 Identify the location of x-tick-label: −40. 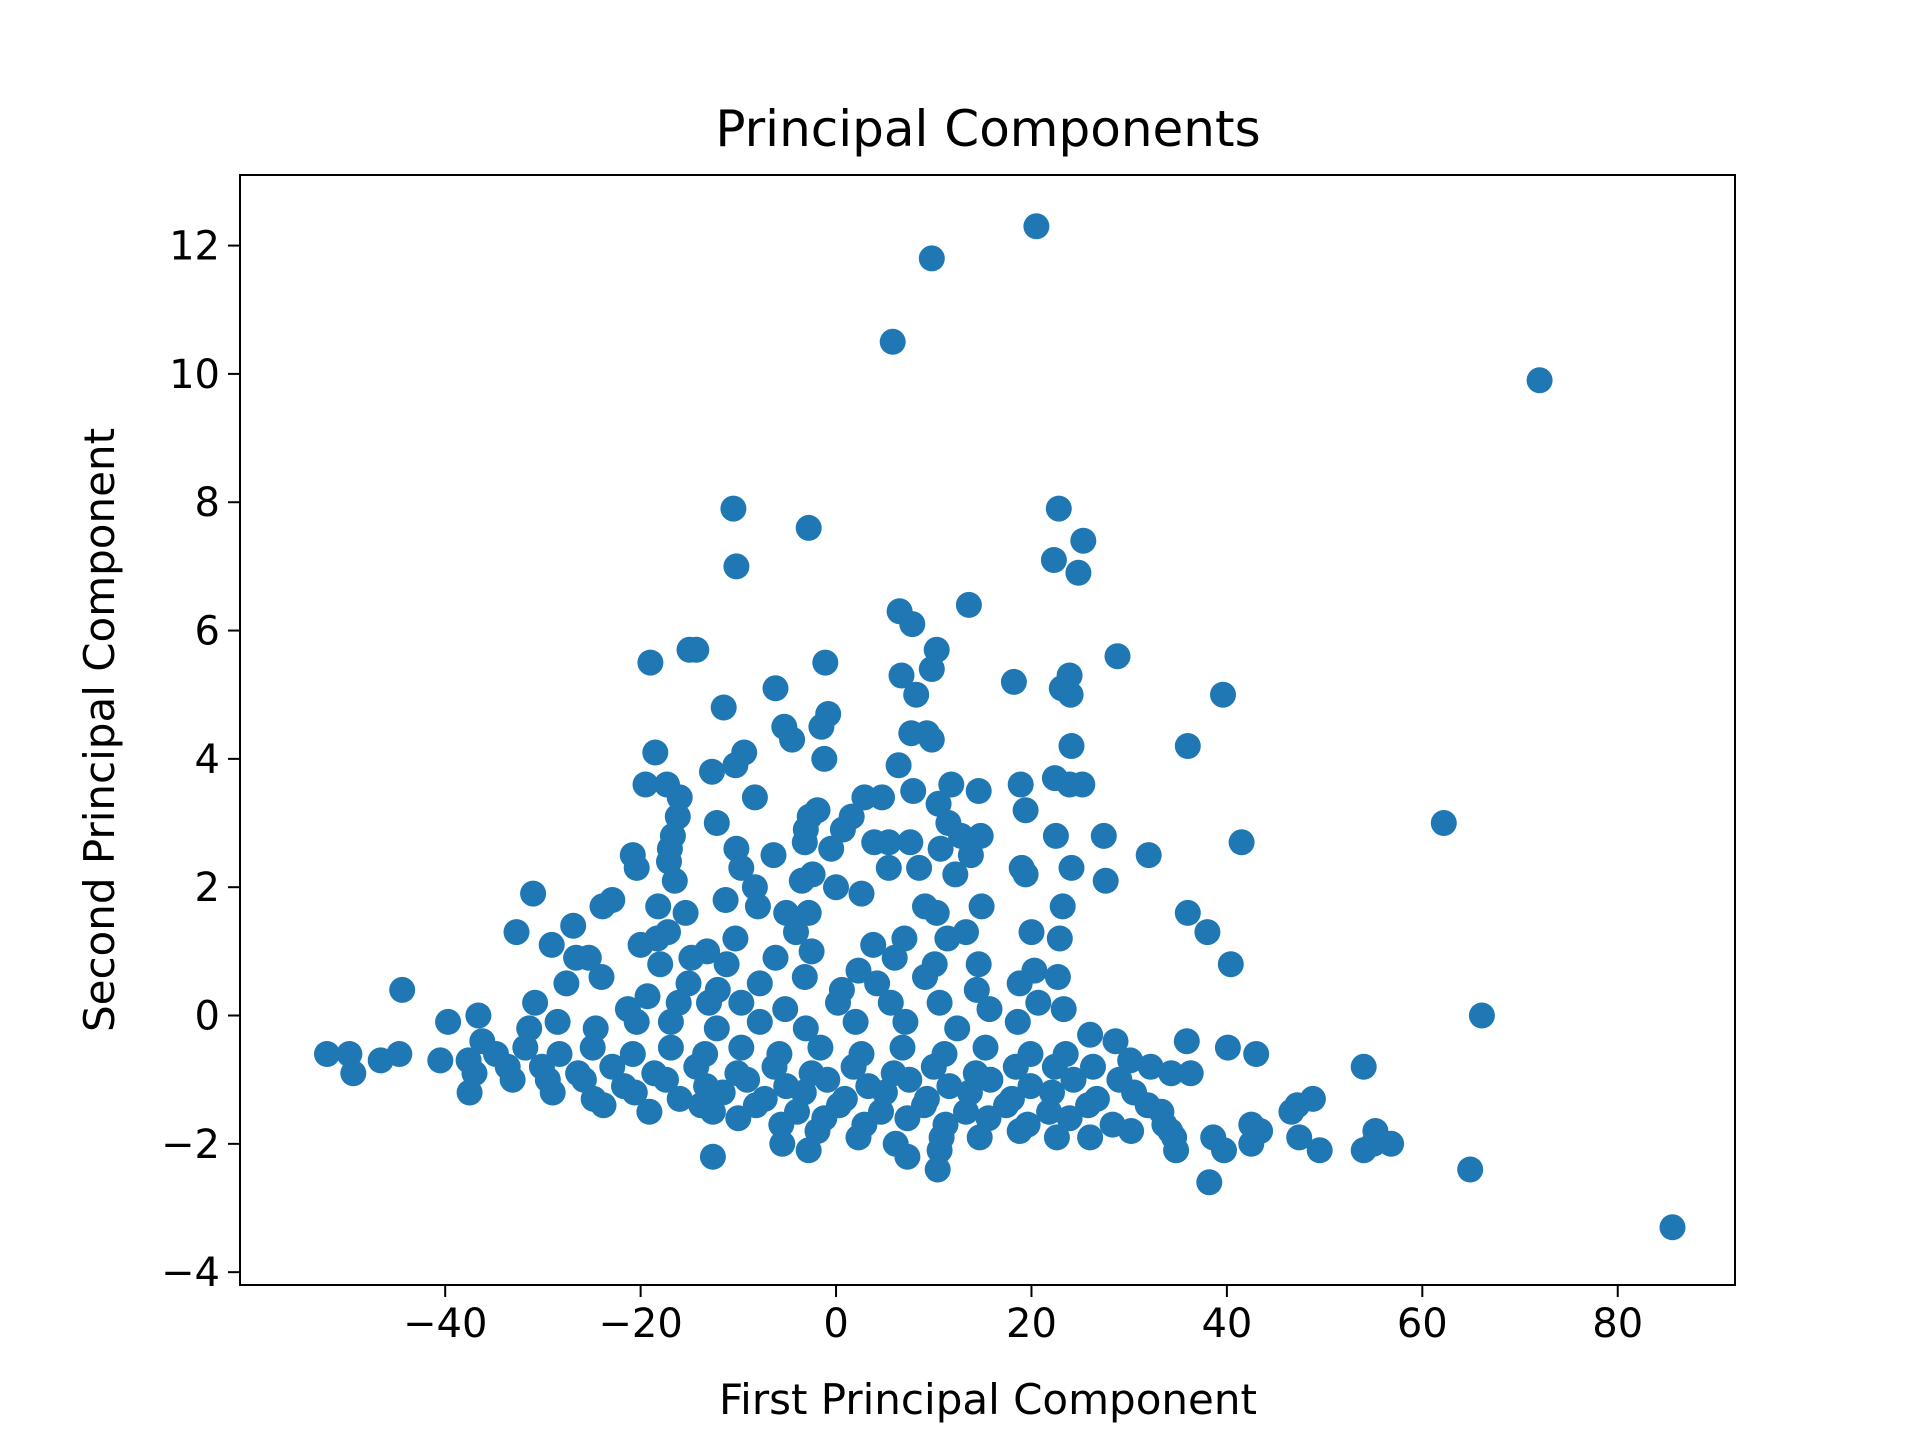
(445, 1324).